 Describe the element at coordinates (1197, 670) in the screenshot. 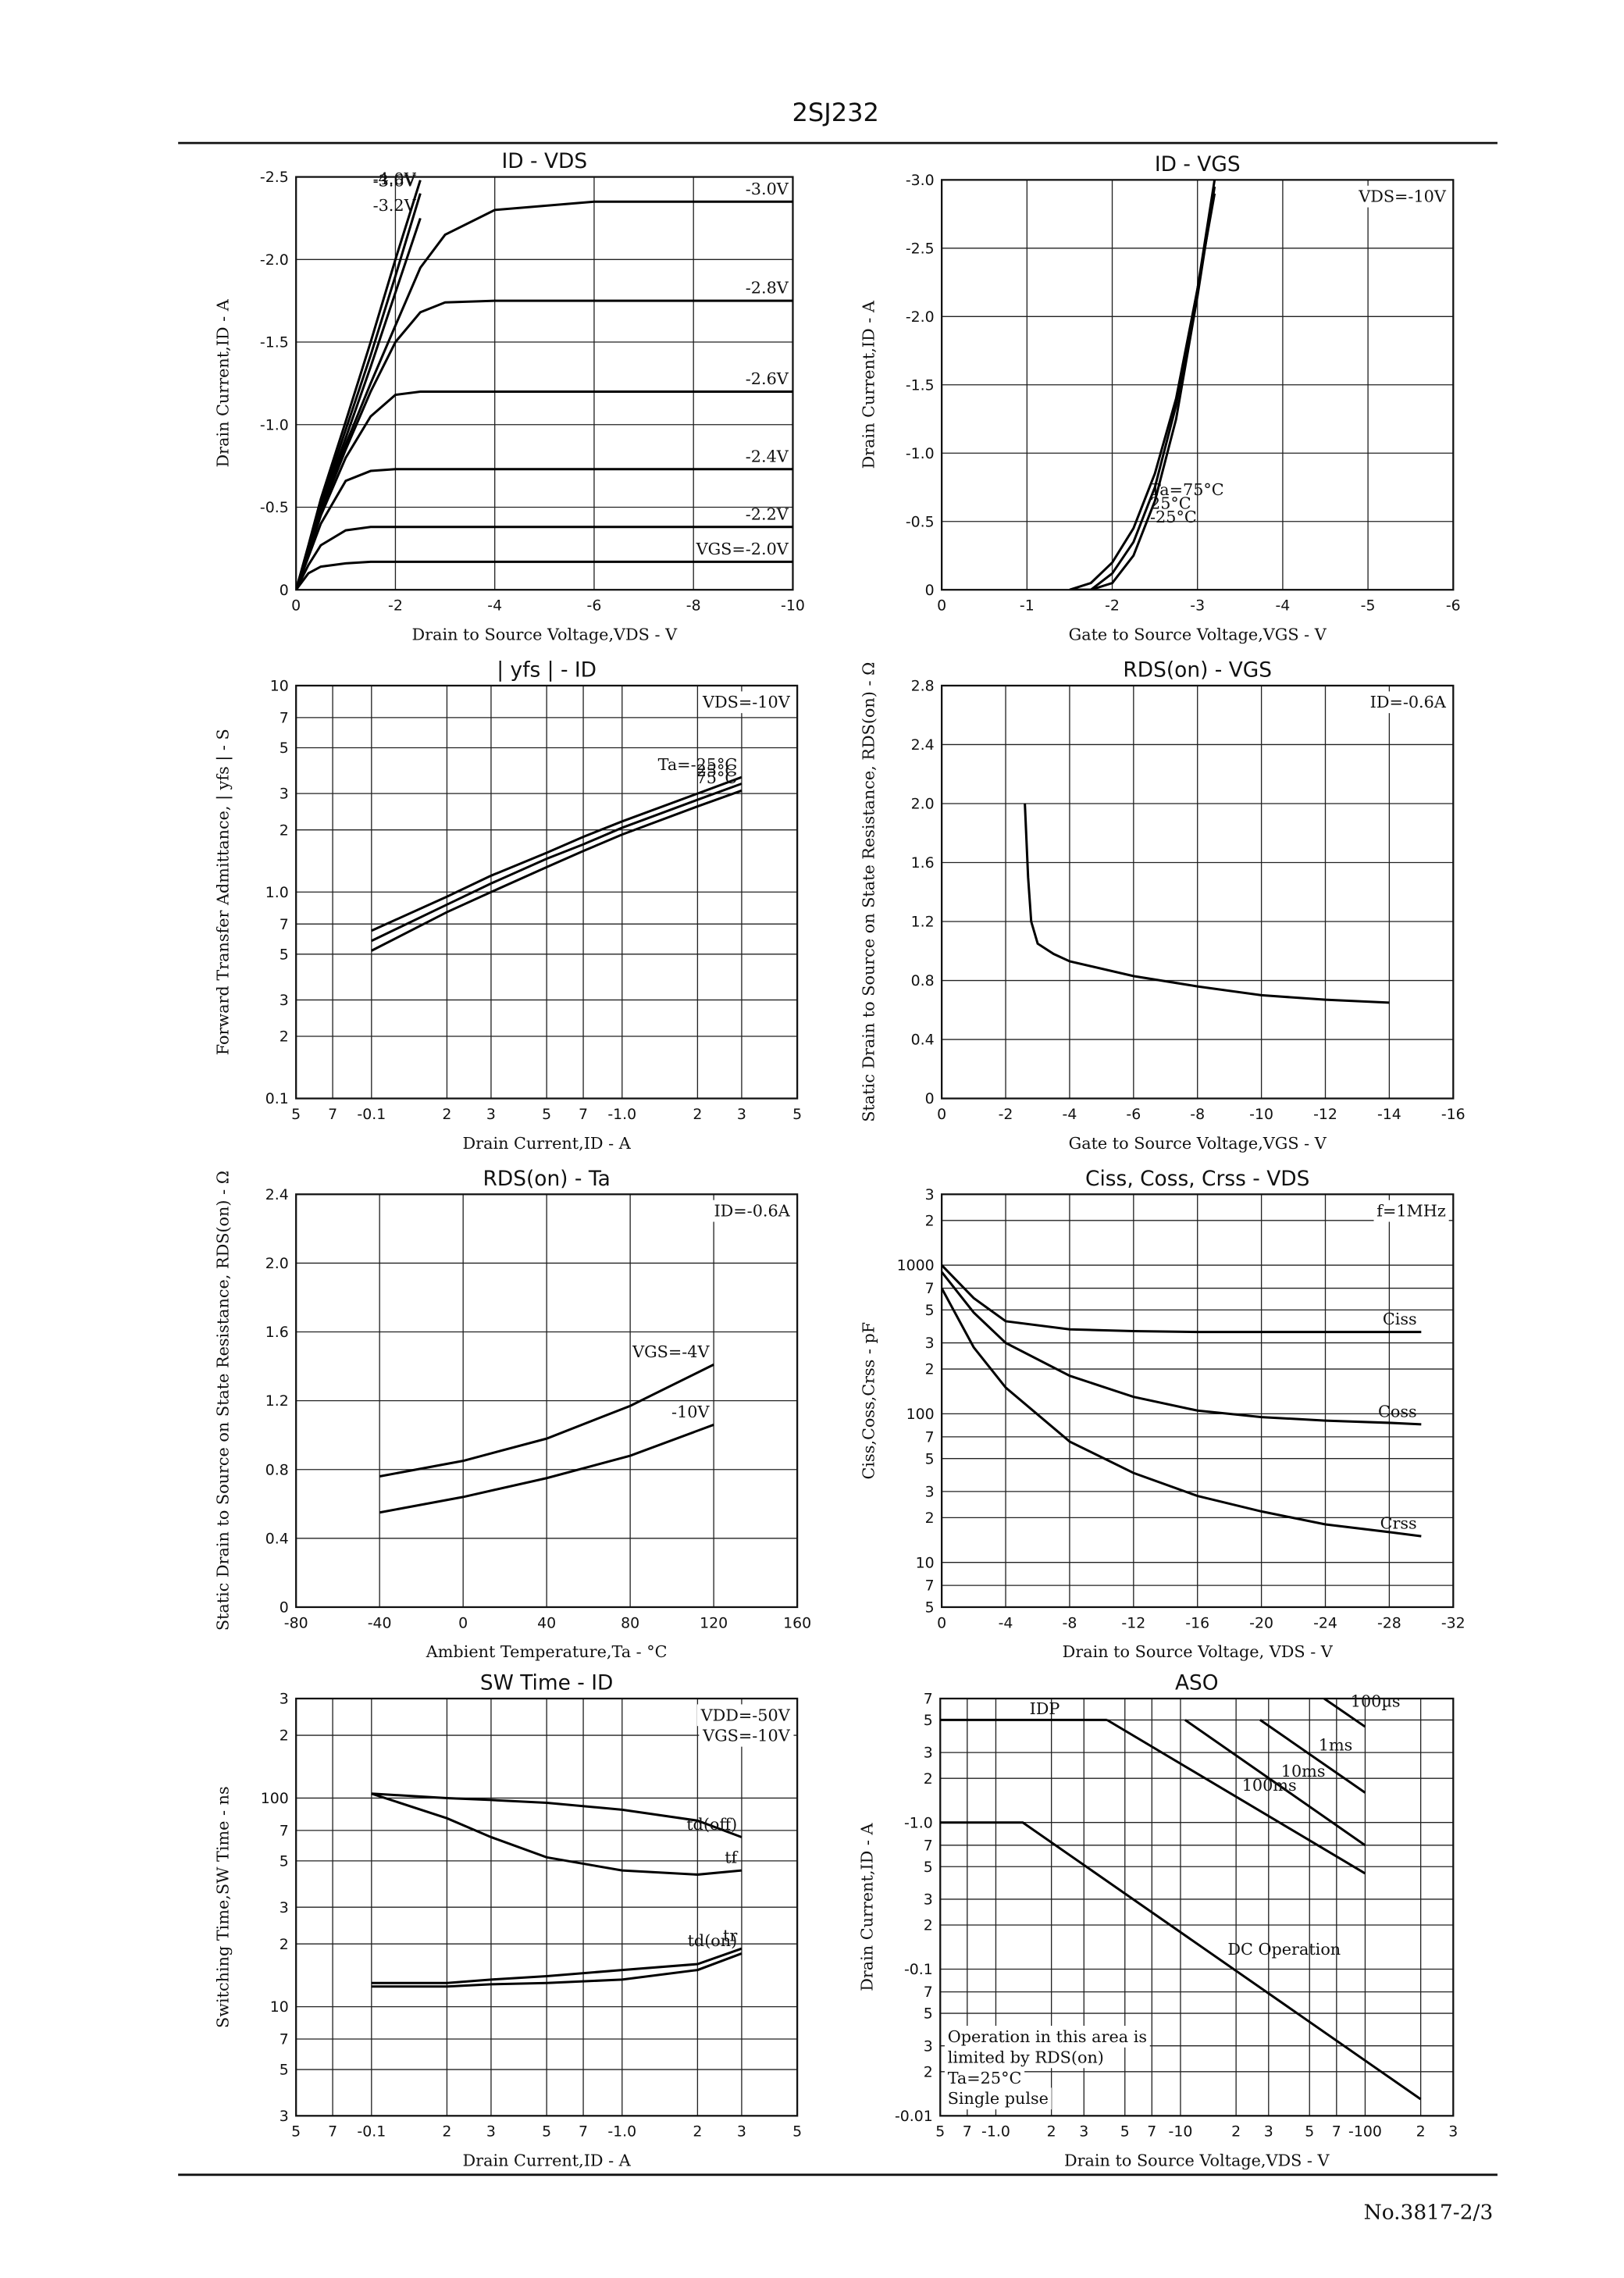

I see `chart-title: RDS(on) - VGS` at that location.